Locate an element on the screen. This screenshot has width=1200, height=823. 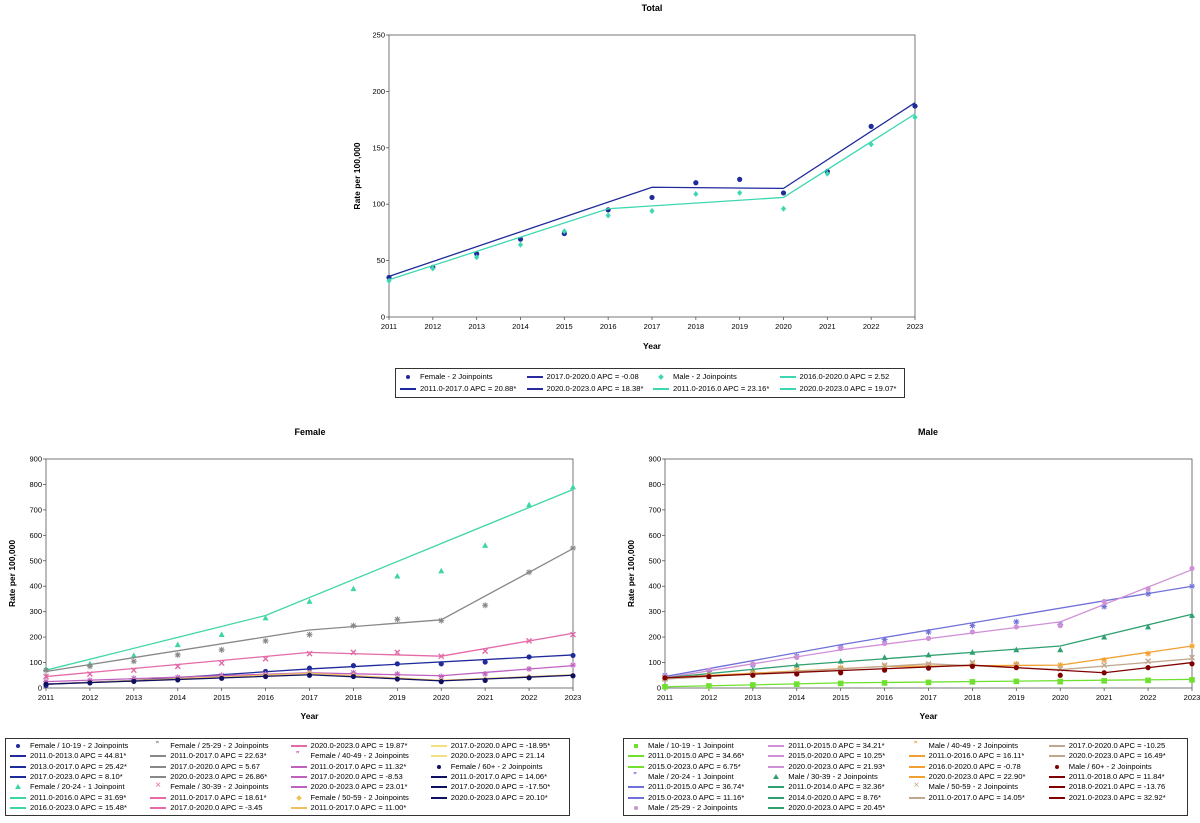
legend-label: 2011.0-2016.0 APC = 16.11* is located at coordinates (976, 756).